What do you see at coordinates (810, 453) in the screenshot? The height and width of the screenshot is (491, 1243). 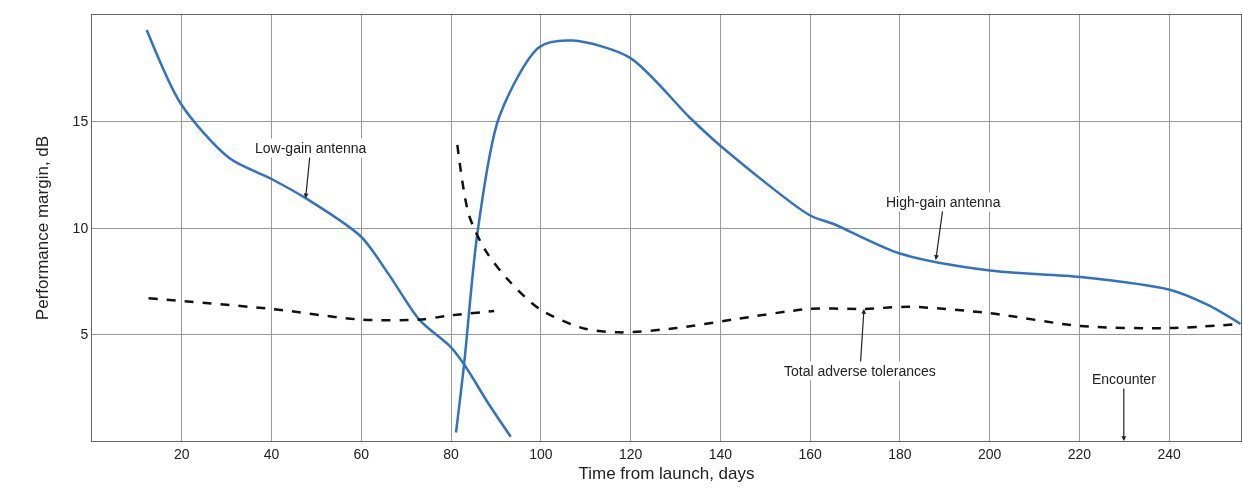 I see `x-tick-label: 160` at bounding box center [810, 453].